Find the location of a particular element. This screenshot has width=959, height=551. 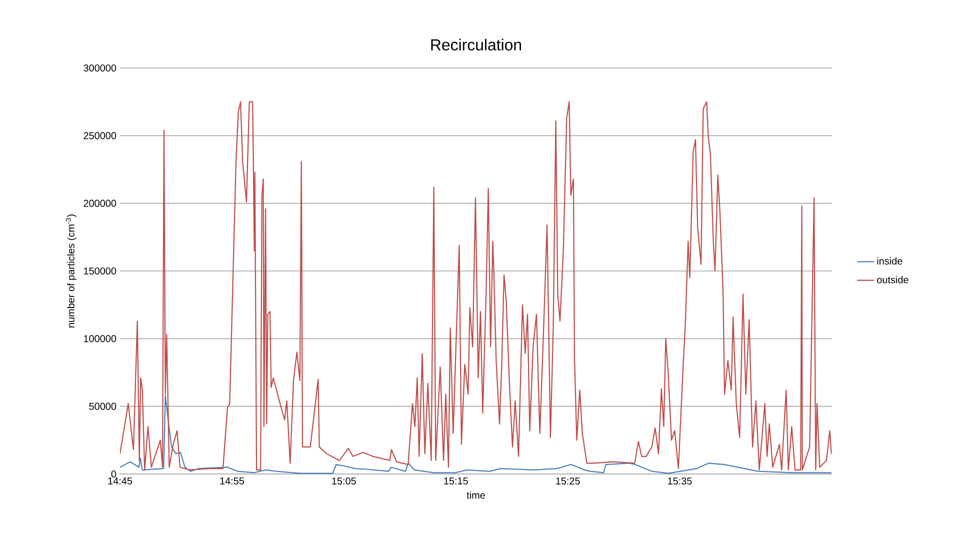

x-axis-title: time is located at coordinates (475, 495).